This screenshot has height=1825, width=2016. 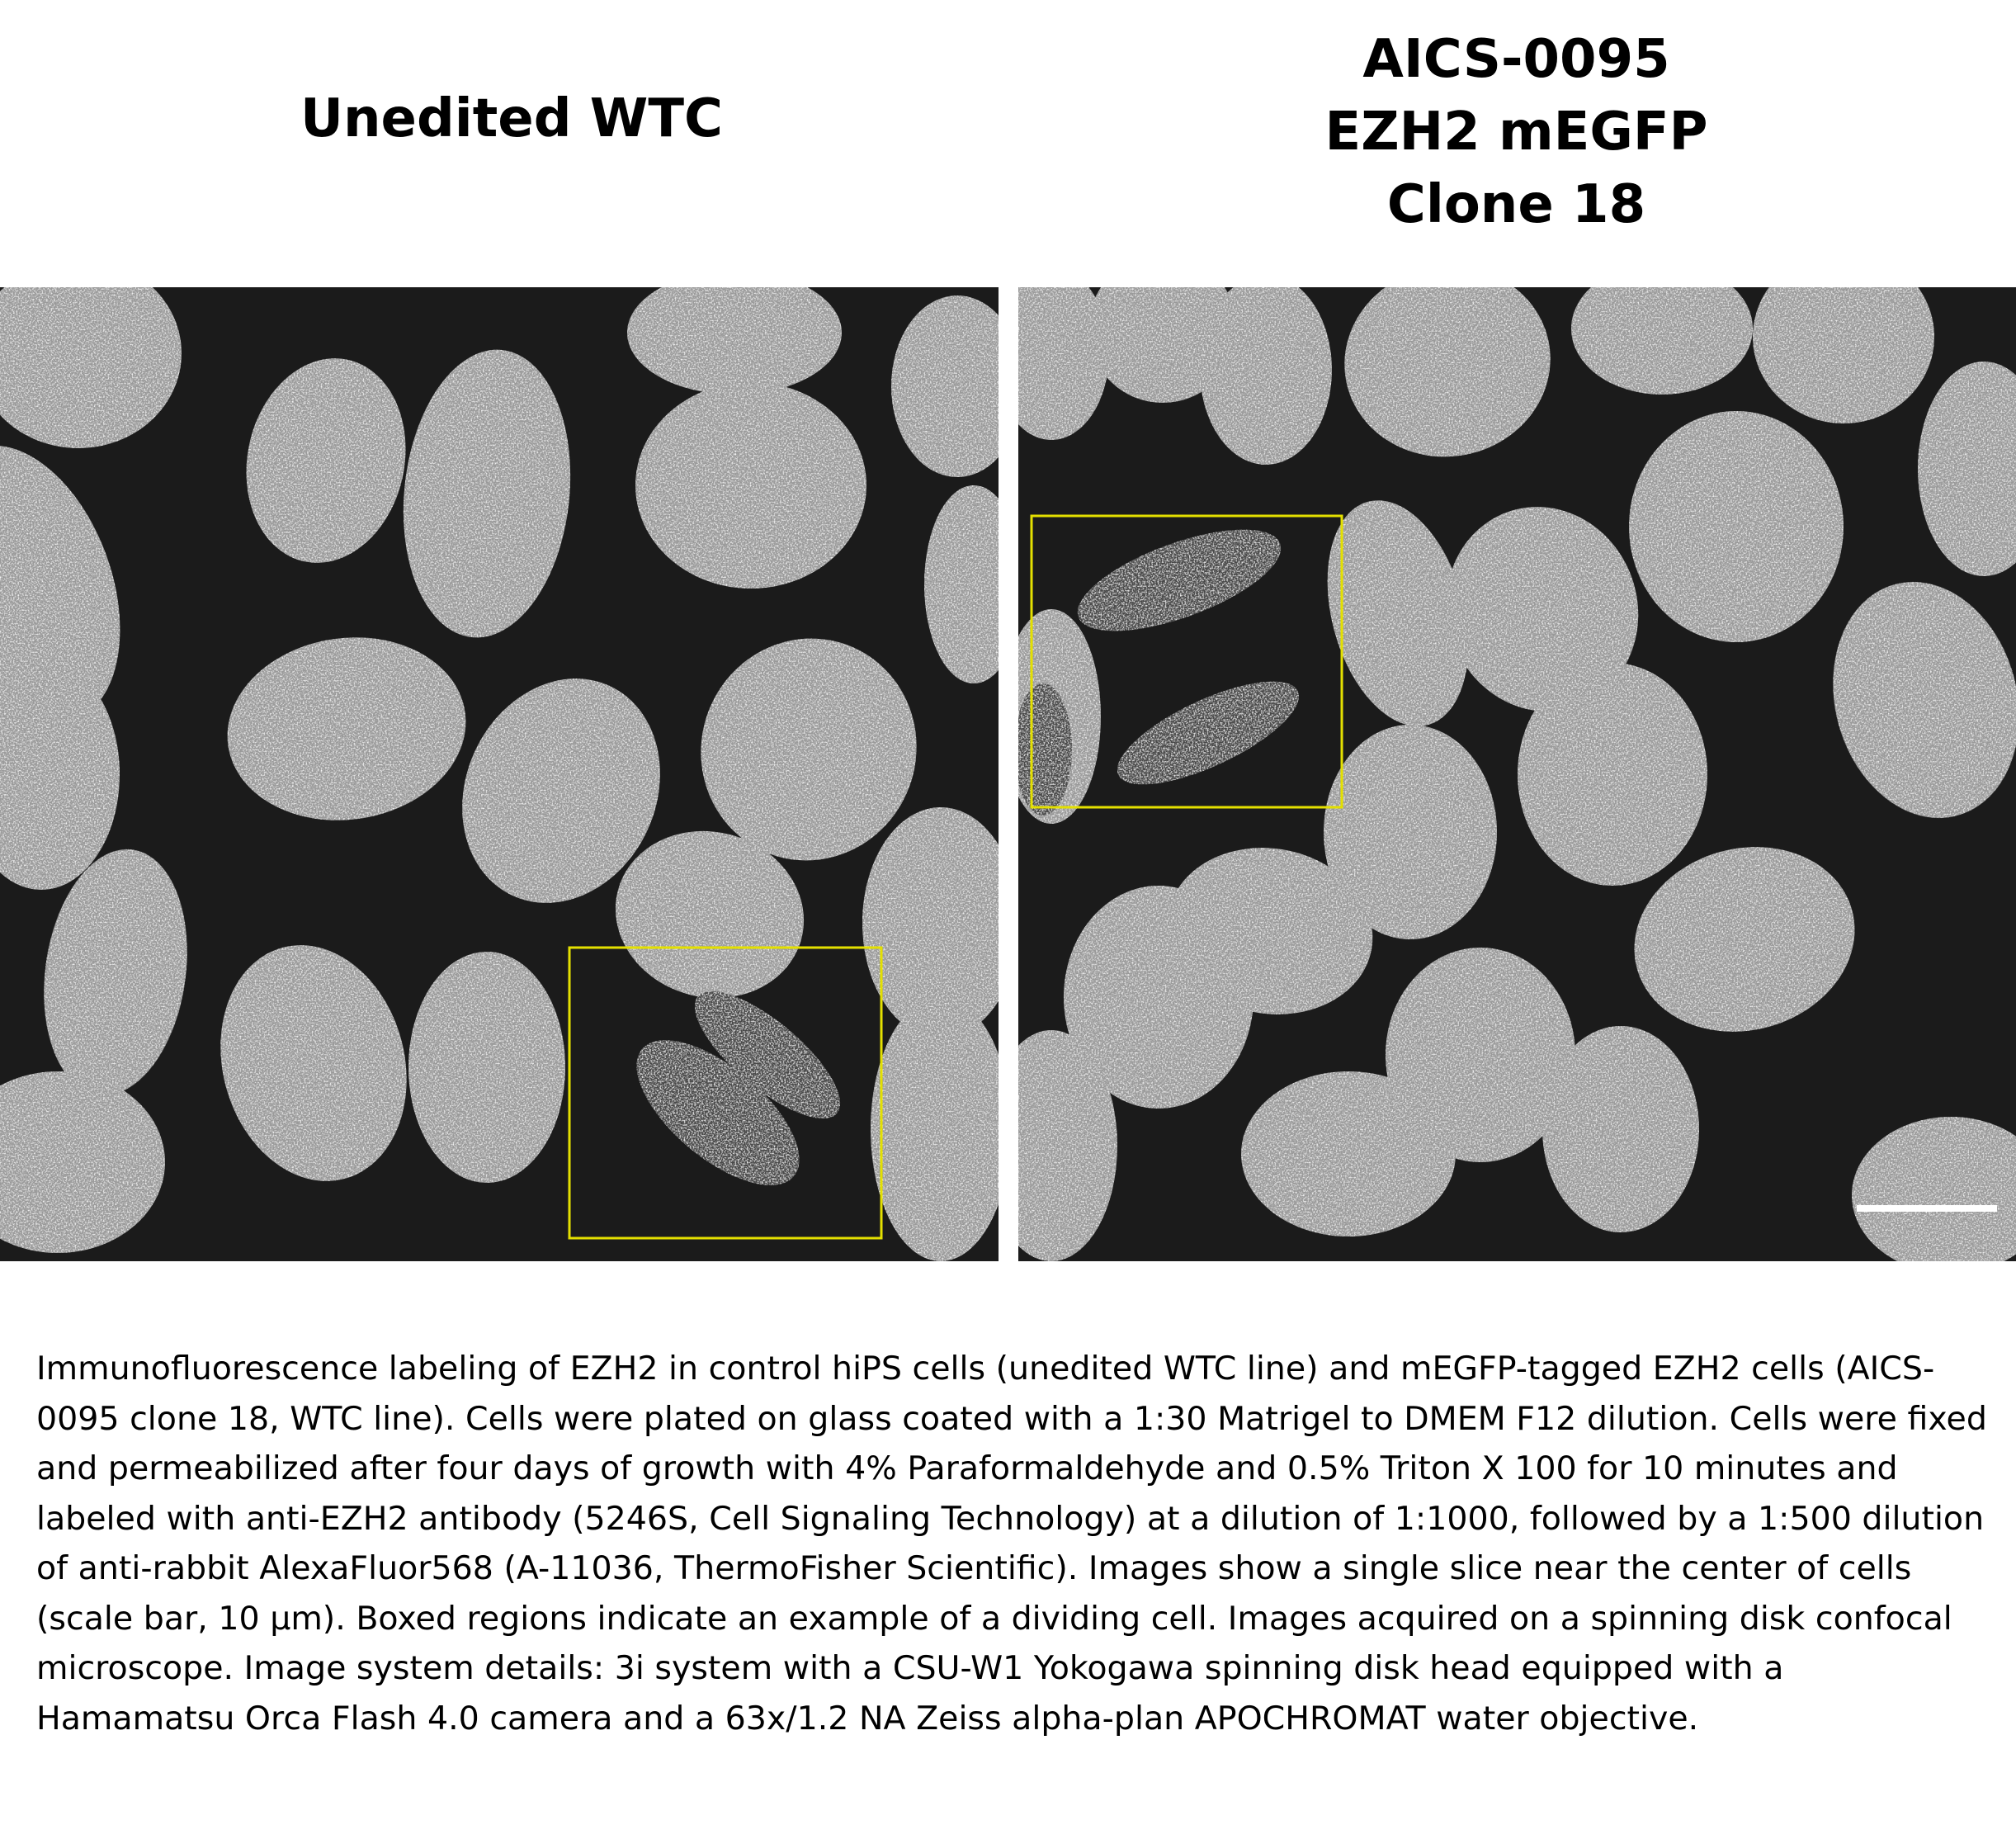 What do you see at coordinates (738, 1088) in the screenshot?
I see `dividing-cell` at bounding box center [738, 1088].